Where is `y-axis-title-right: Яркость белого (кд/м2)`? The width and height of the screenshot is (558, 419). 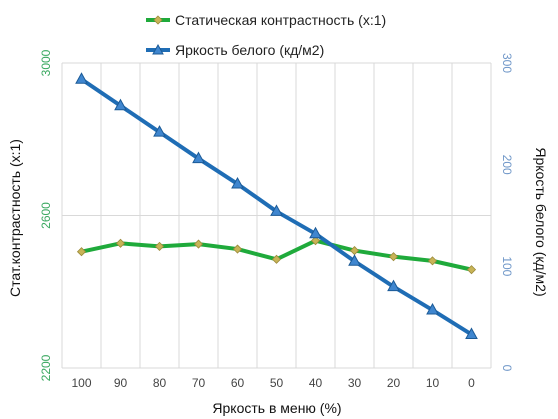 y-axis-title-right: Яркость белого (кд/м2) is located at coordinates (541, 221).